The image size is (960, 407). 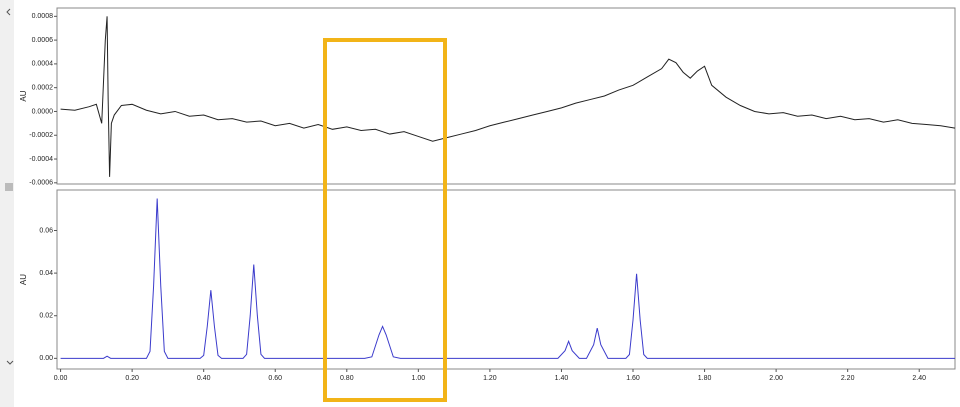 What do you see at coordinates (43, 111) in the screenshot?
I see `y-tick-label: 0.0000` at bounding box center [43, 111].